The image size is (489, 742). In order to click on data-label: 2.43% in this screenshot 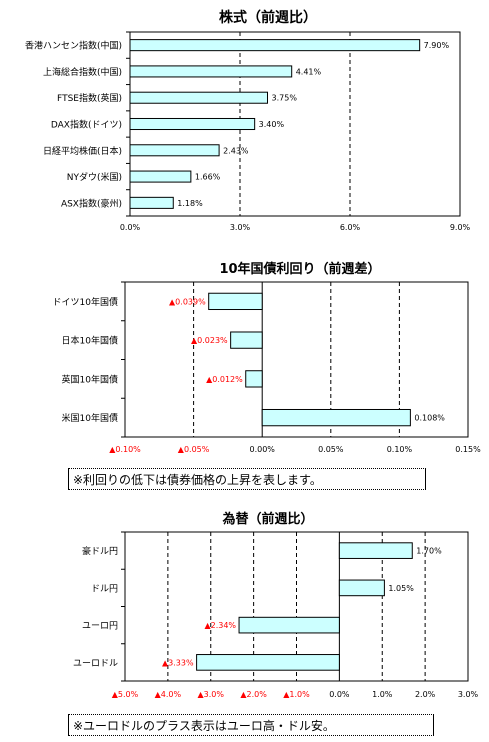, I will do `click(236, 150)`.